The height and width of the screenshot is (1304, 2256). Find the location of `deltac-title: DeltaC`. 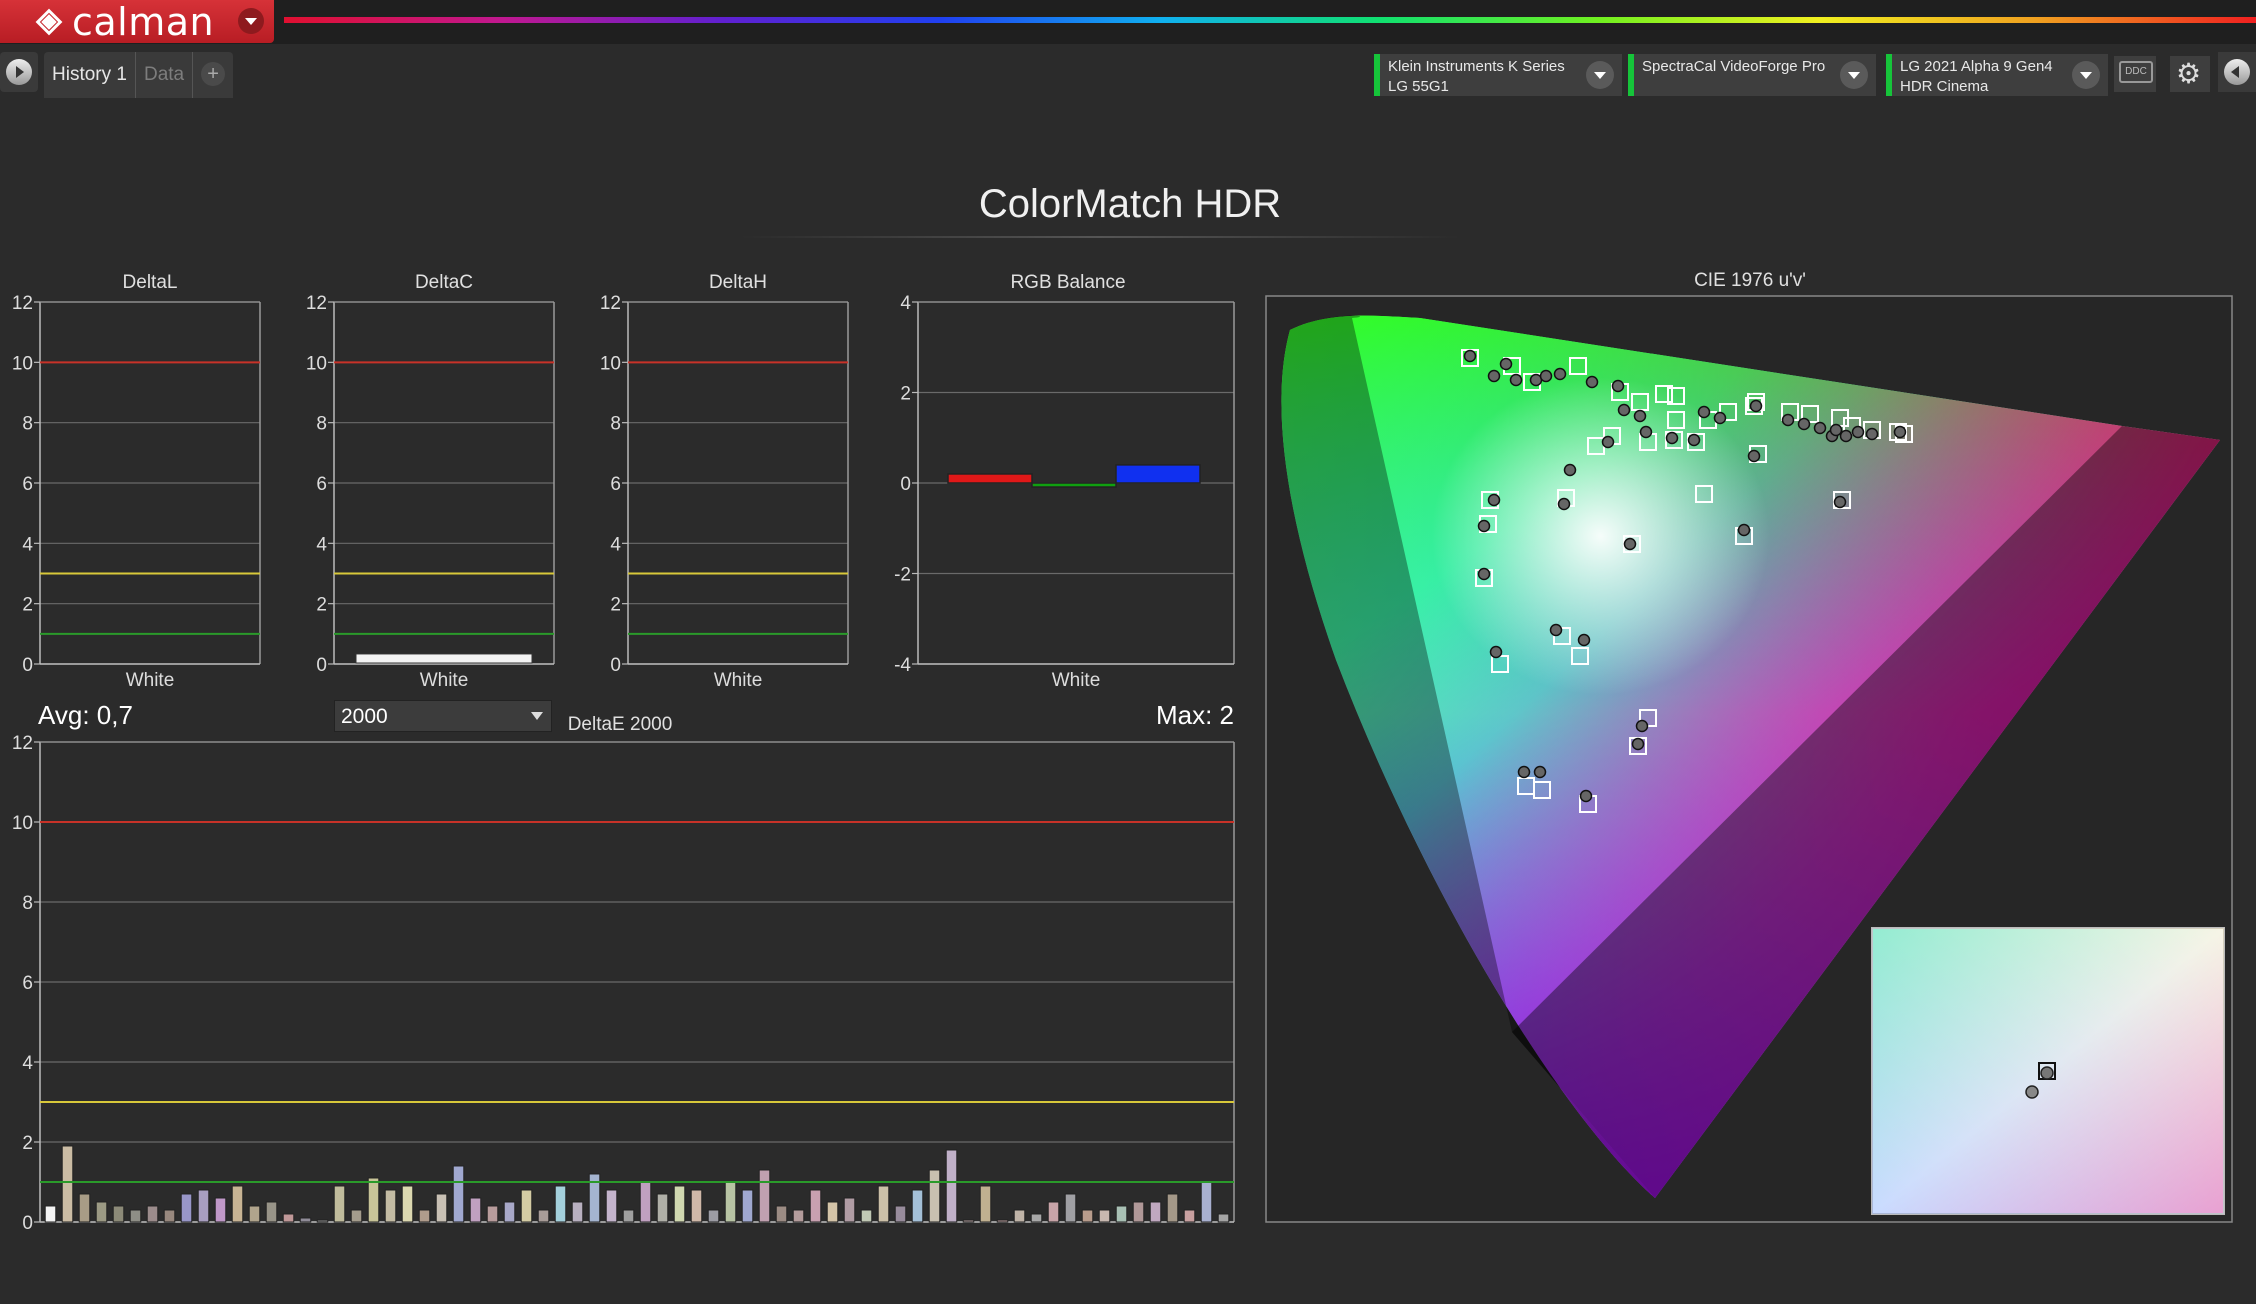

deltac-title: DeltaC is located at coordinates (444, 282).